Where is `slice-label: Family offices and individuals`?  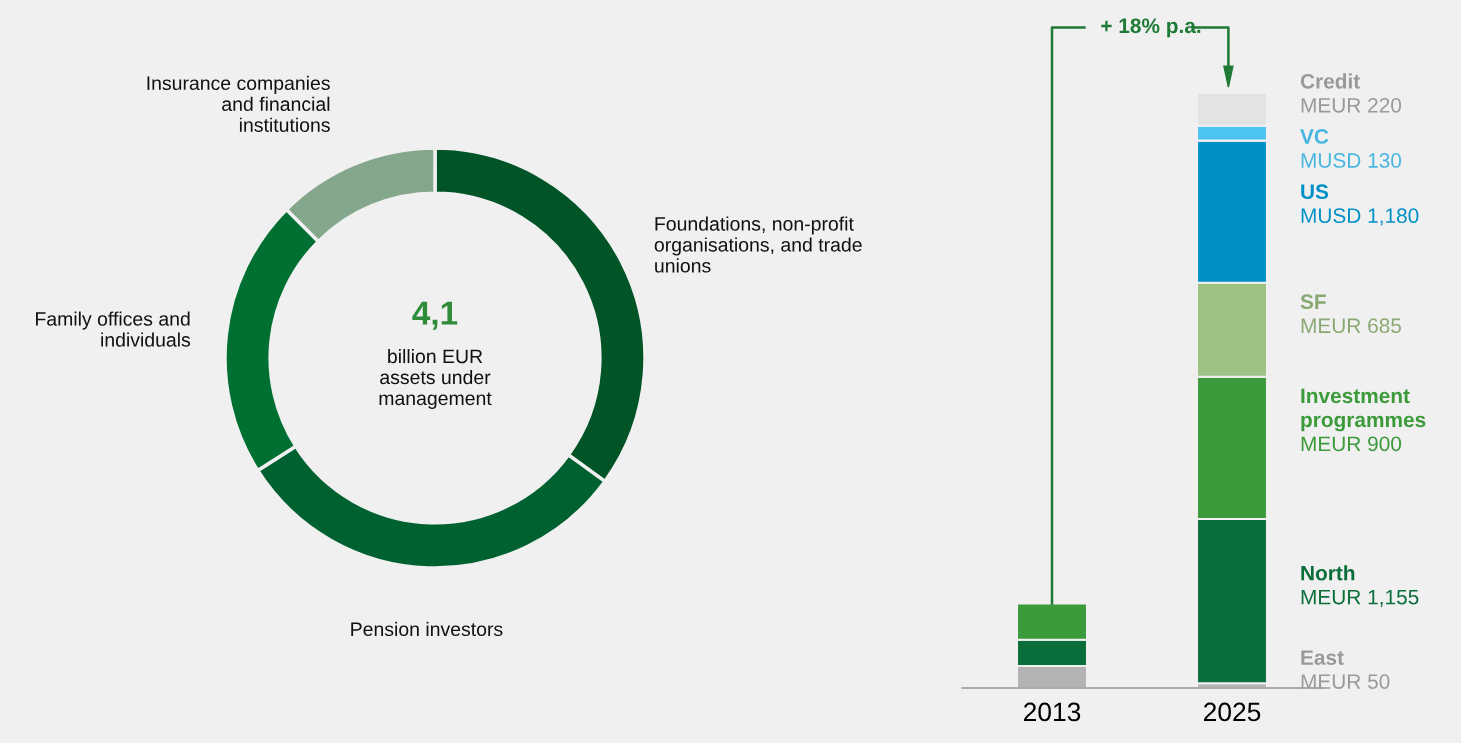
slice-label: Family offices and individuals is located at coordinates (113, 329).